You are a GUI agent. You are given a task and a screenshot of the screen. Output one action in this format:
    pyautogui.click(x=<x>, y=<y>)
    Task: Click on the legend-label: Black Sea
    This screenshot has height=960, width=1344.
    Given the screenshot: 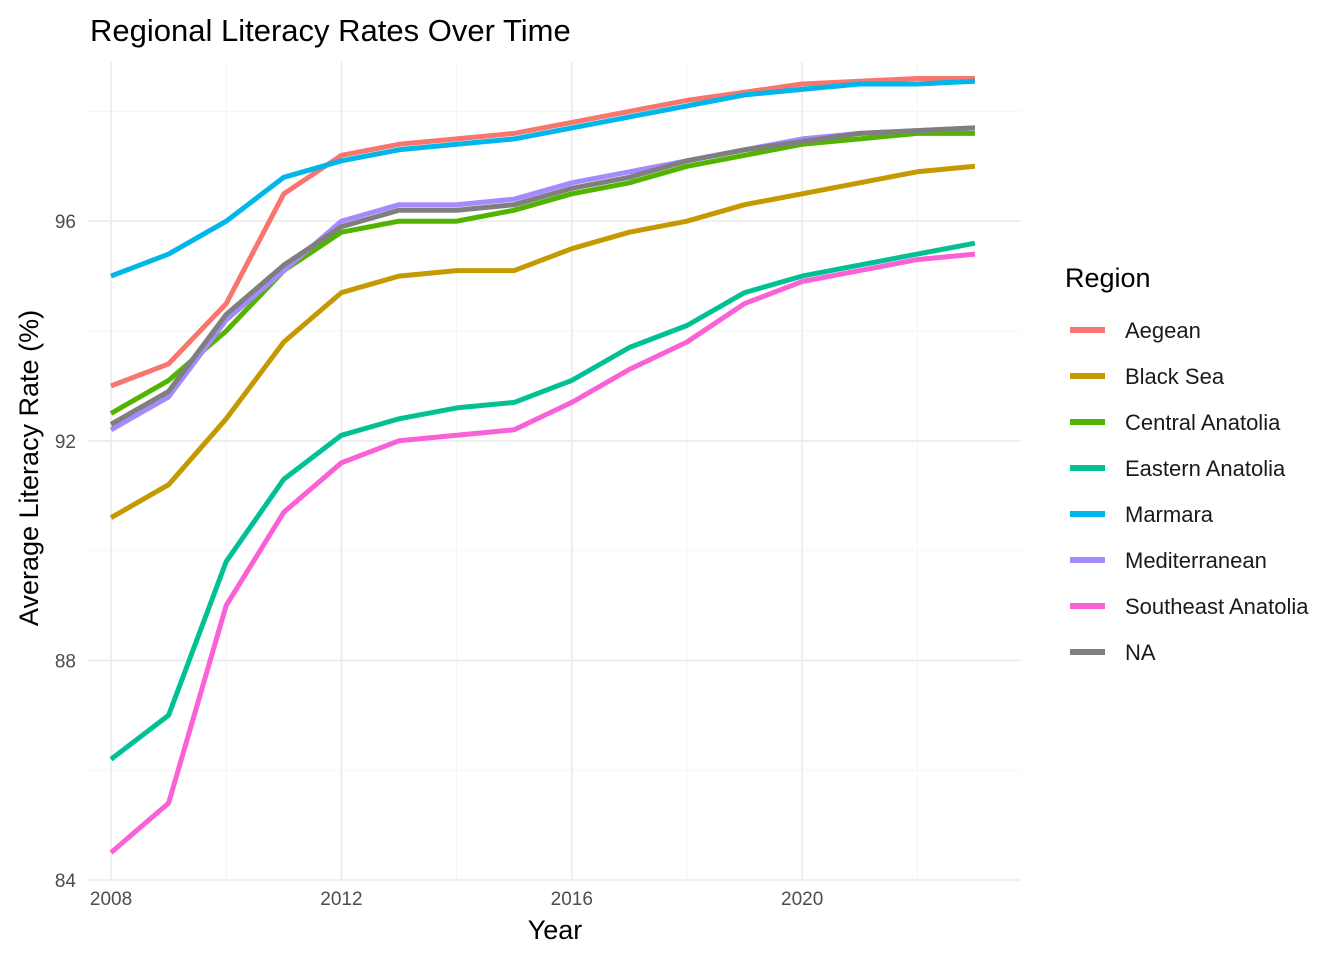 What is the action you would take?
    pyautogui.click(x=1175, y=376)
    